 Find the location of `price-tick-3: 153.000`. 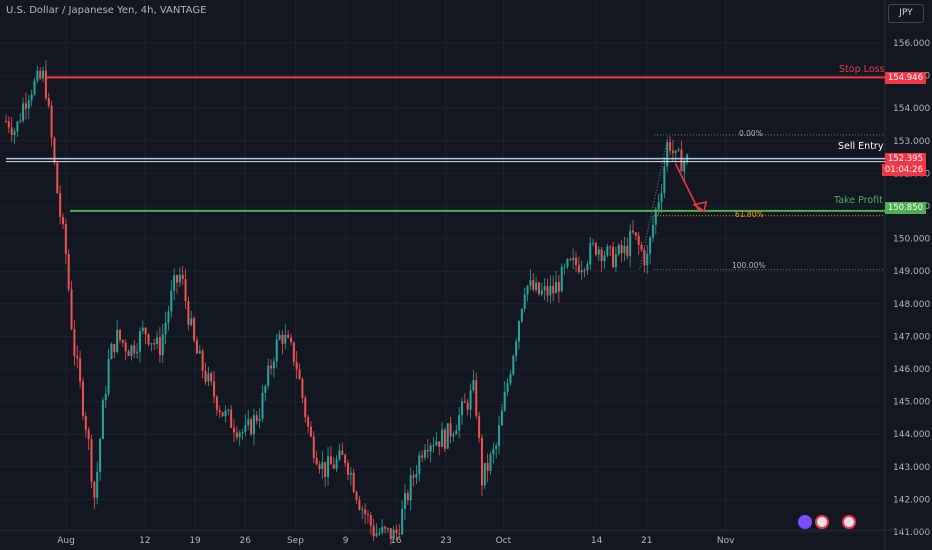

price-tick-3: 153.000 is located at coordinates (911, 142).